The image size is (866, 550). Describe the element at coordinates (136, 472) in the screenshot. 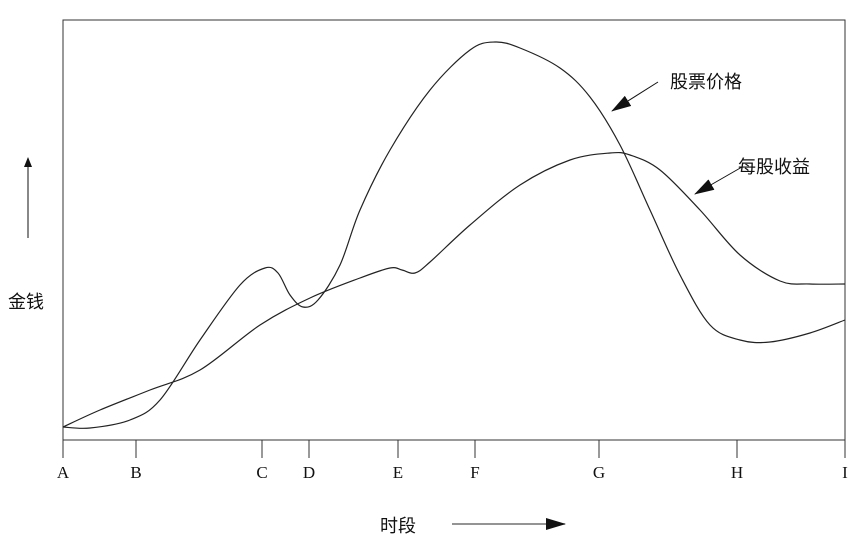

I see `x-tick-label: B` at that location.